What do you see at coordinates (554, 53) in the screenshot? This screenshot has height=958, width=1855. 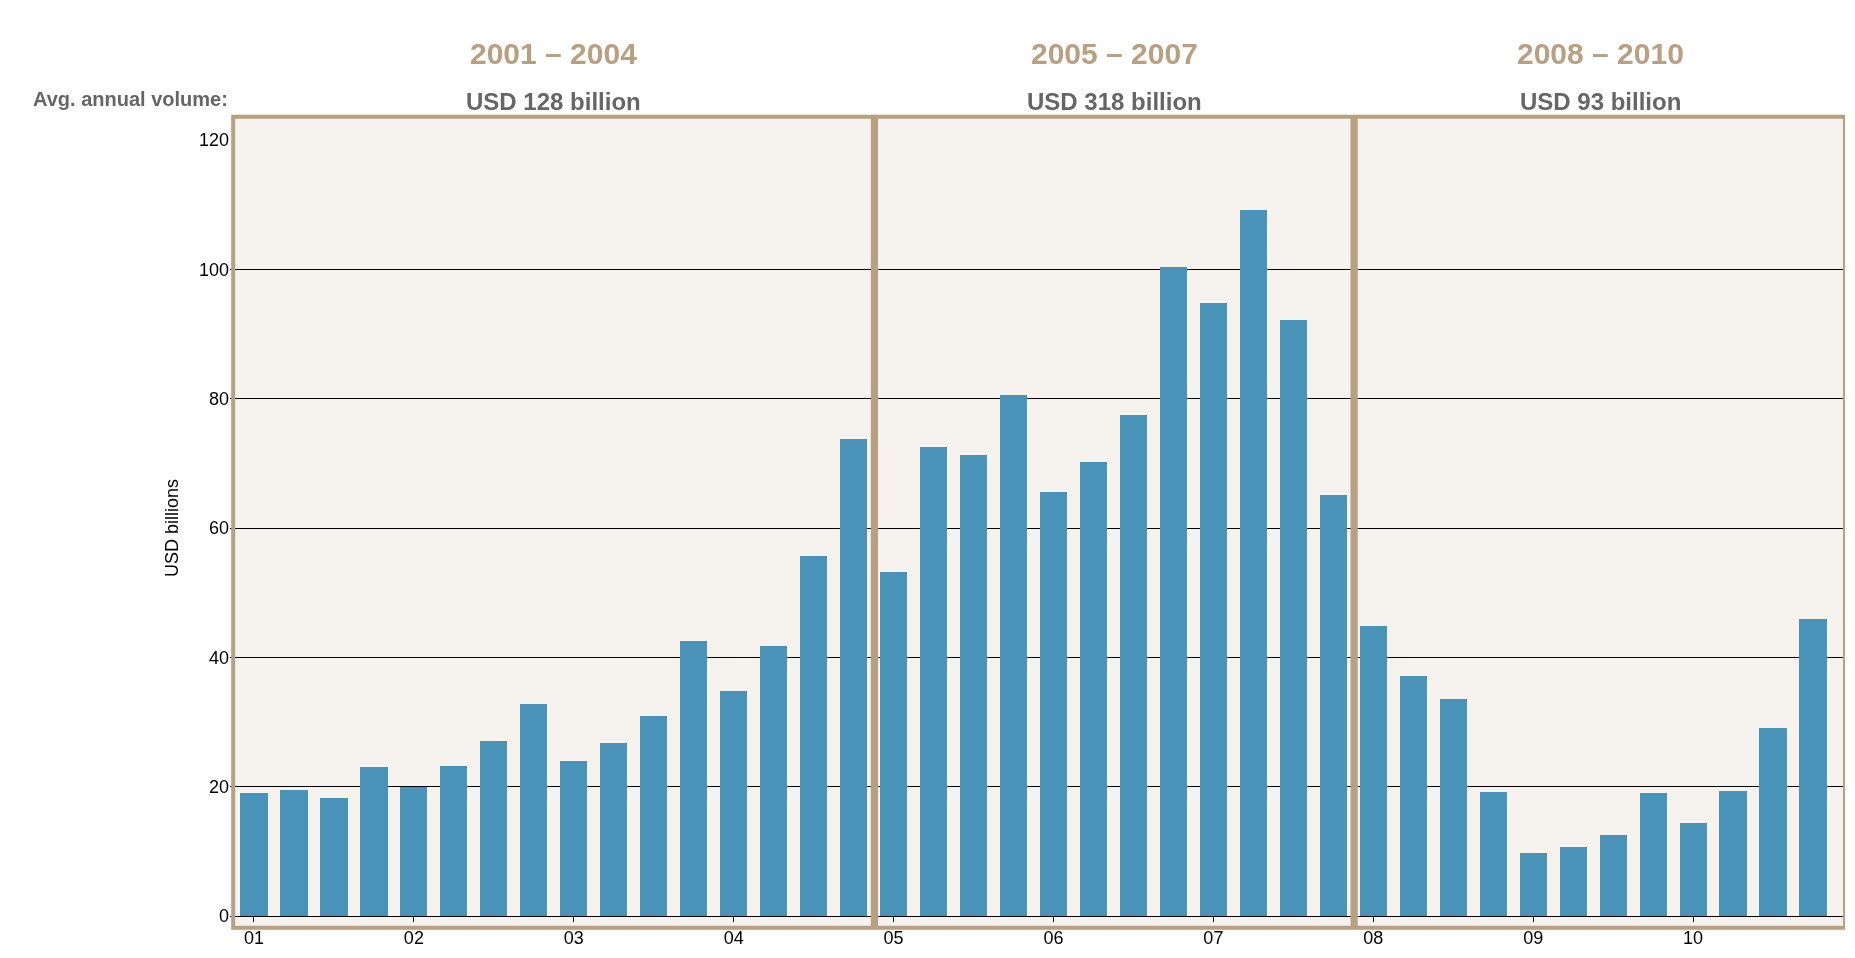 I see `band-label: 2001 – 2004` at bounding box center [554, 53].